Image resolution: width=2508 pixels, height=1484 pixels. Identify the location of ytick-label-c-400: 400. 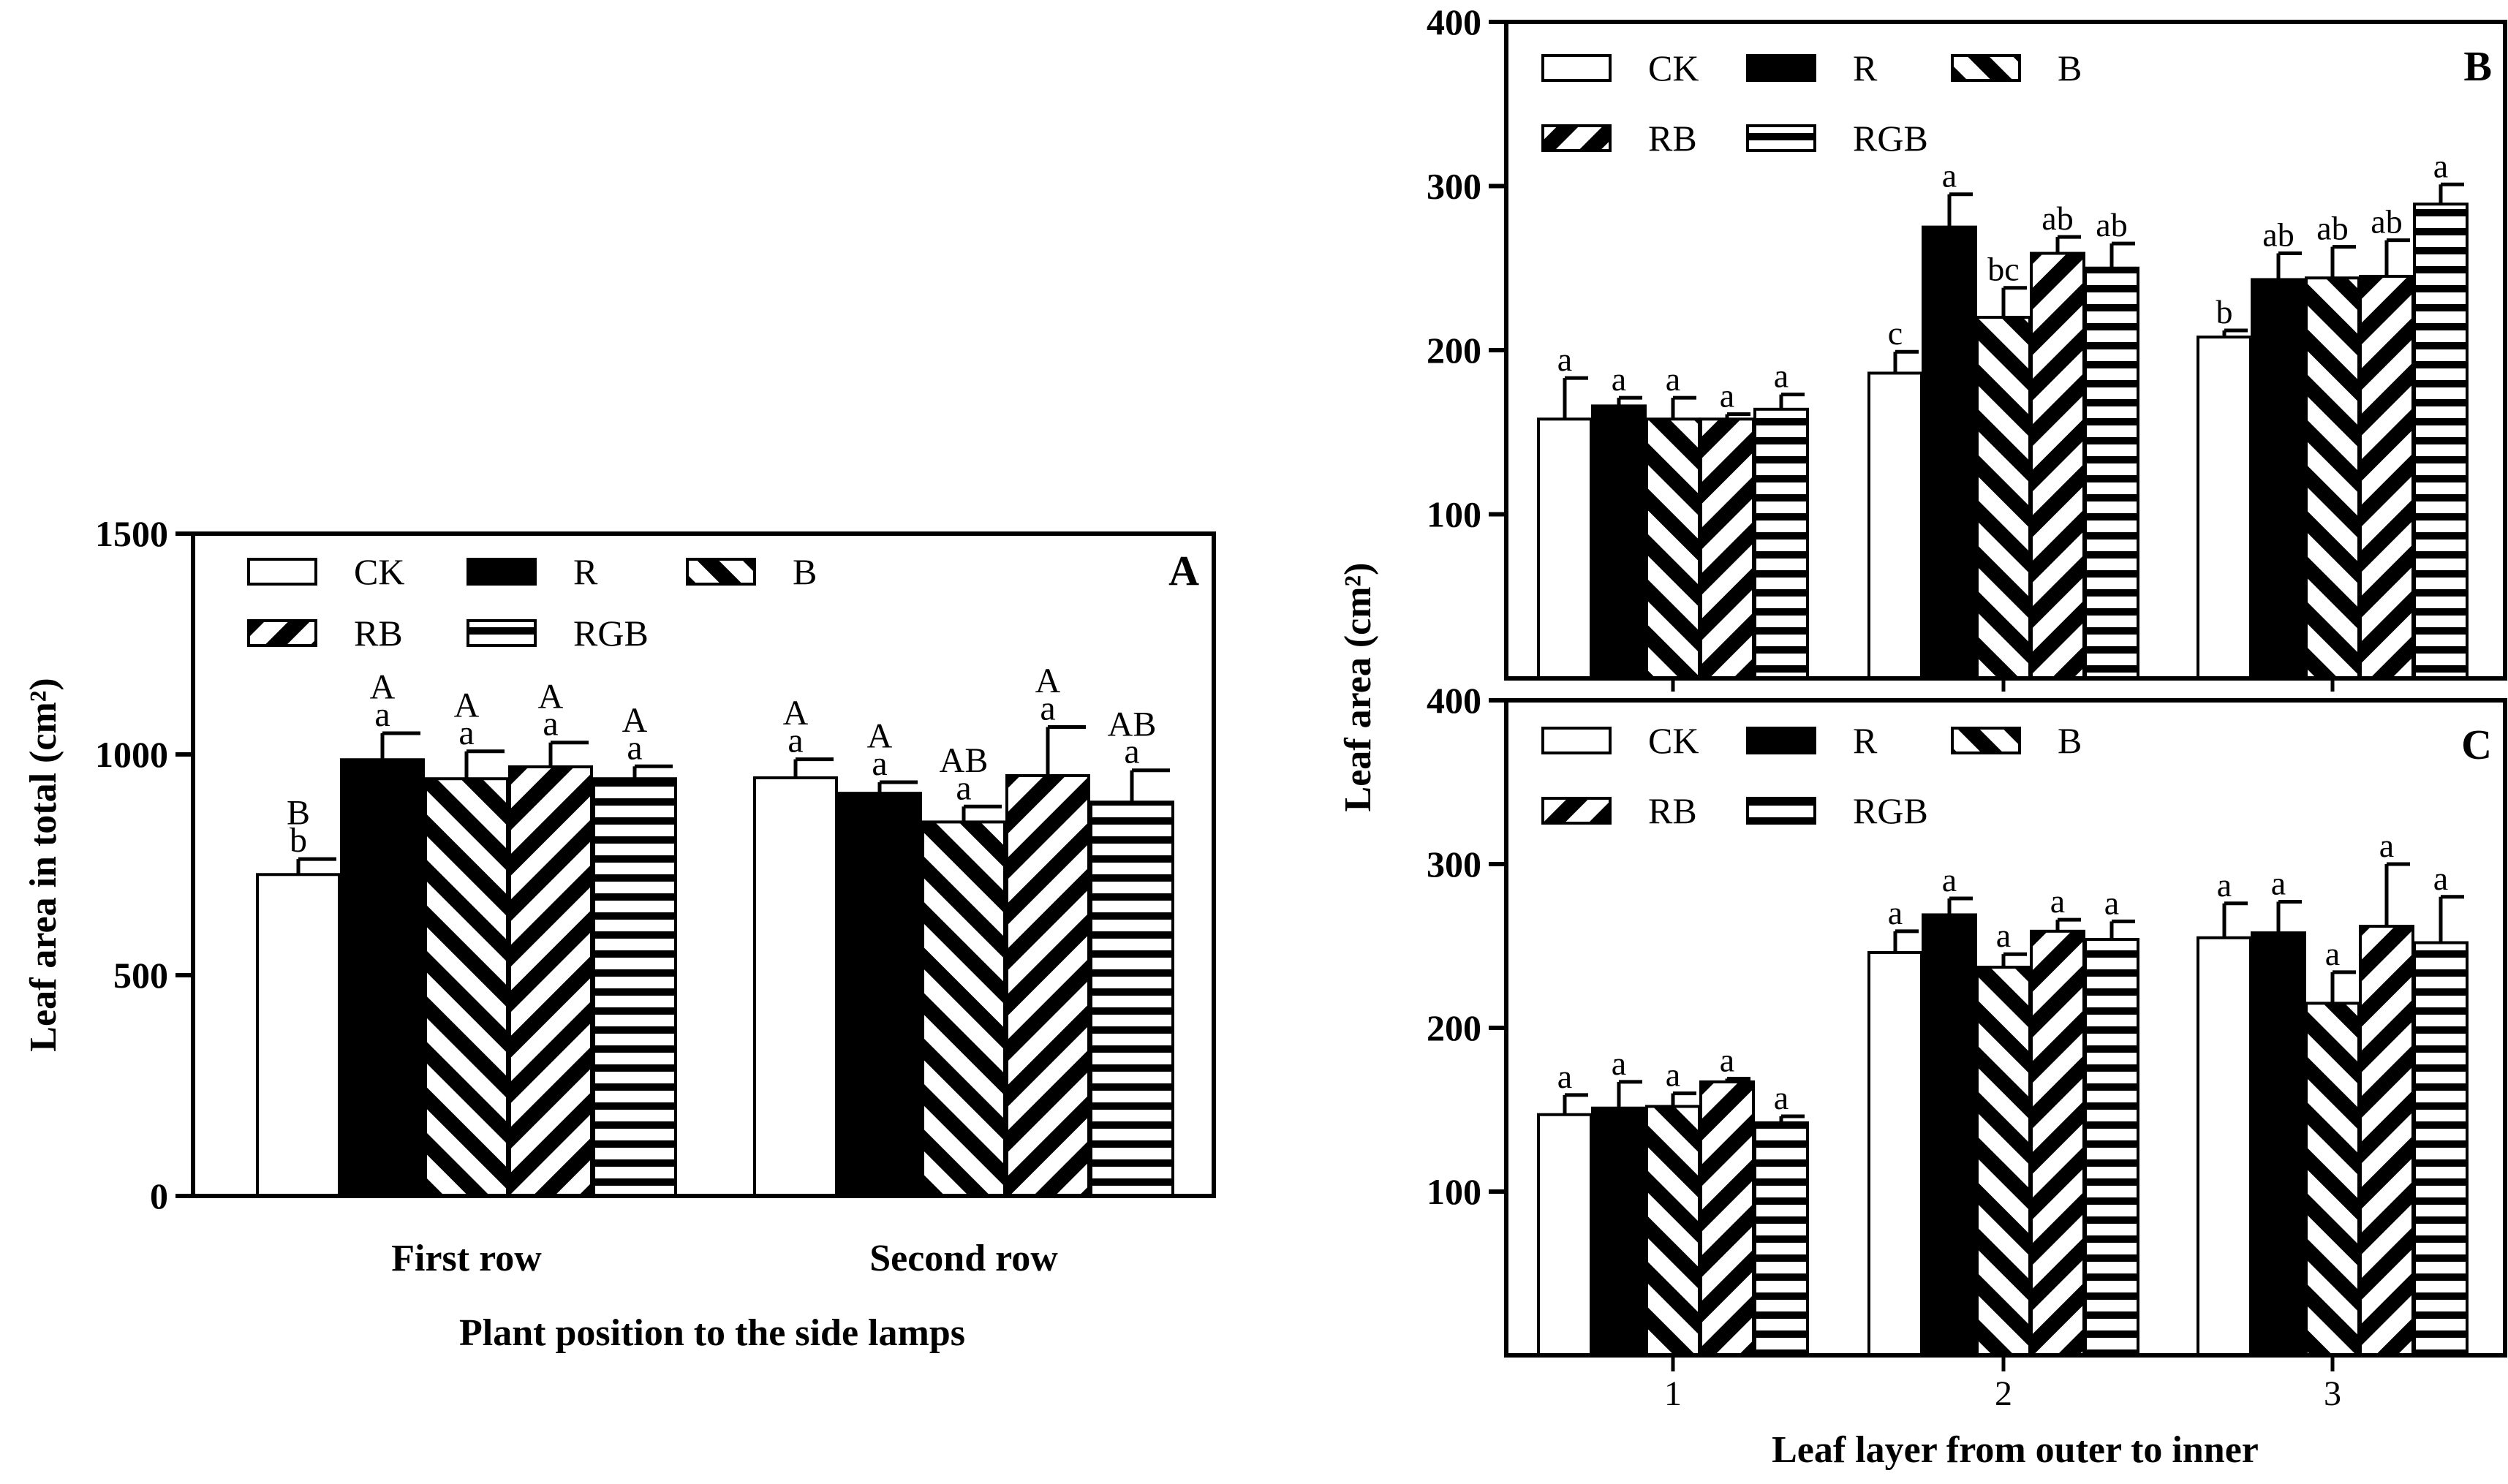
(1454, 700).